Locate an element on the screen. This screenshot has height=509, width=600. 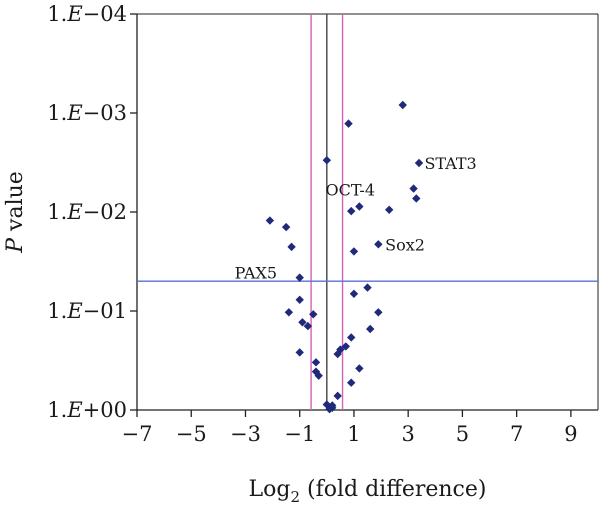
x-tick-label: −3 is located at coordinates (245, 434).